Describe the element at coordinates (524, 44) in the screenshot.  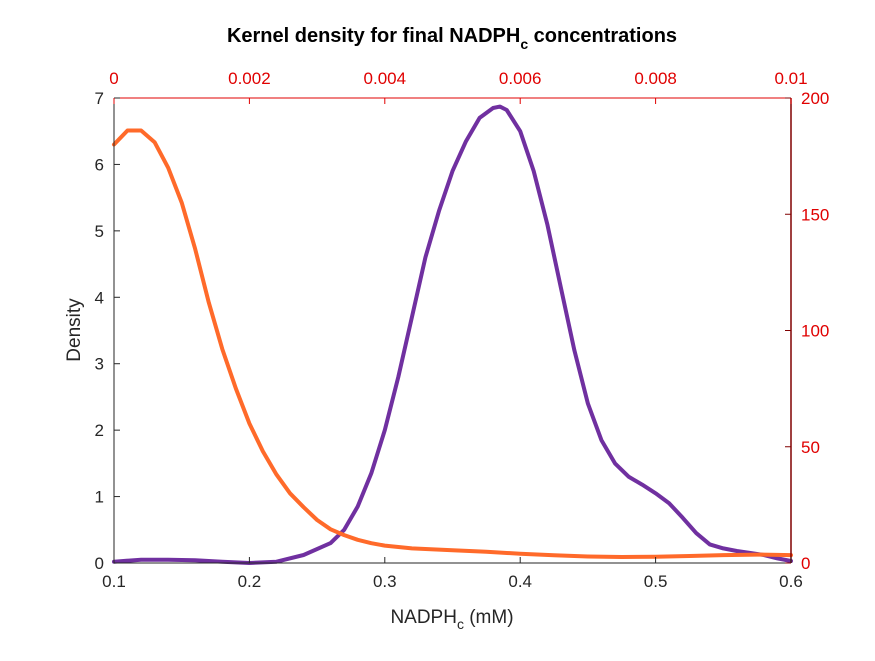
I see `chart-title-subscript: c` at that location.